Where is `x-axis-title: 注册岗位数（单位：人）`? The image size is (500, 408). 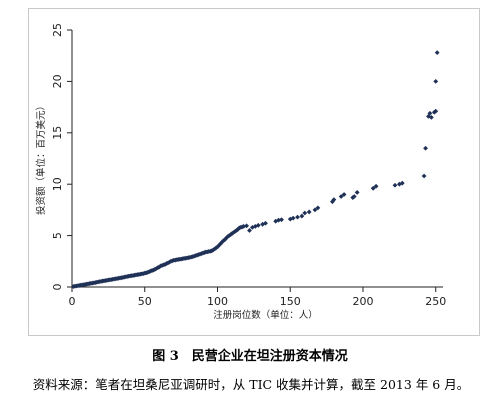
x-axis-title: 注册岗位数（单位：人） is located at coordinates (265, 315).